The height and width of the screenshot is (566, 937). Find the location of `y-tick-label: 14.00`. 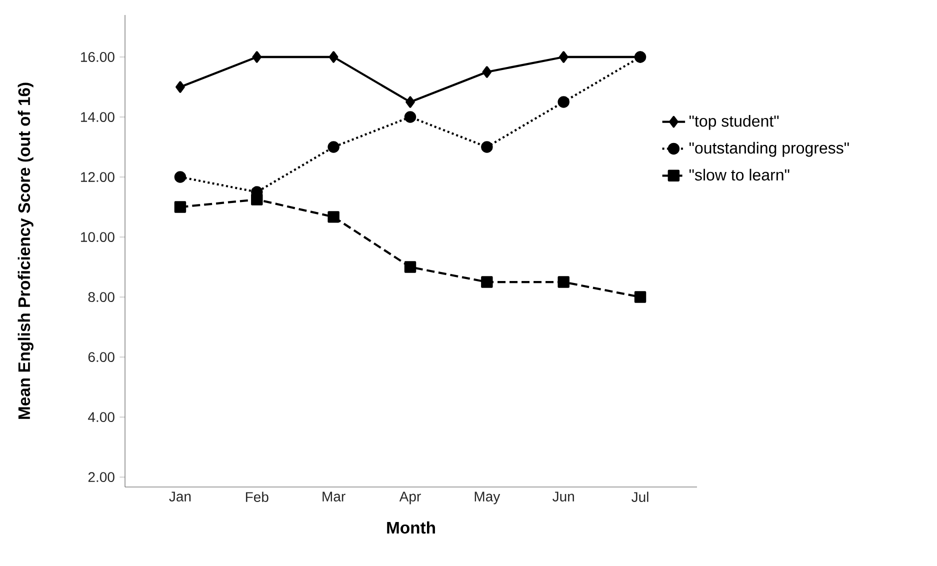

y-tick-label: 14.00 is located at coordinates (97, 117).